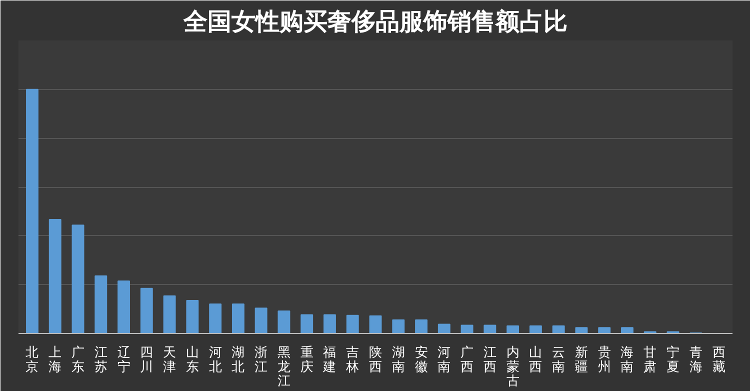  I want to click on x-tick-label: 江苏, so click(101, 359).